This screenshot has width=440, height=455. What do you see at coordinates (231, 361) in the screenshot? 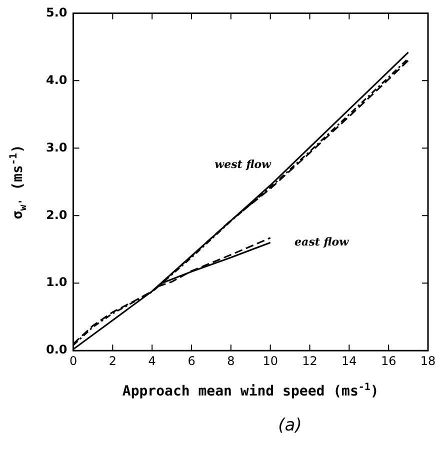
I see `x-tick-label: 8` at bounding box center [231, 361].